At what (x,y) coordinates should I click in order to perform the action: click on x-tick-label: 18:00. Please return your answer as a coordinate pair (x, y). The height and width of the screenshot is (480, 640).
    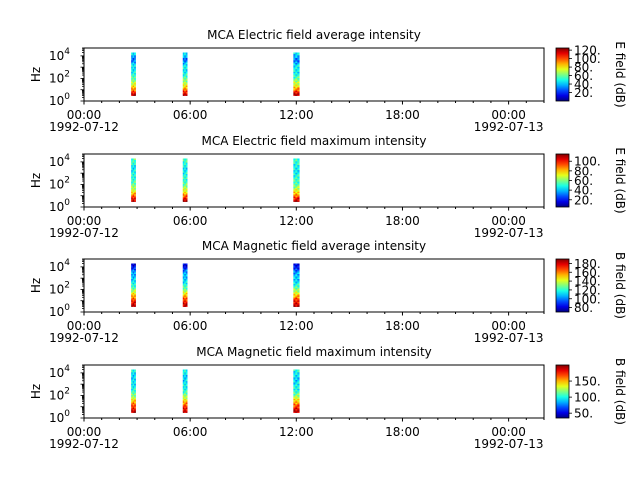
    Looking at the image, I should click on (402, 221).